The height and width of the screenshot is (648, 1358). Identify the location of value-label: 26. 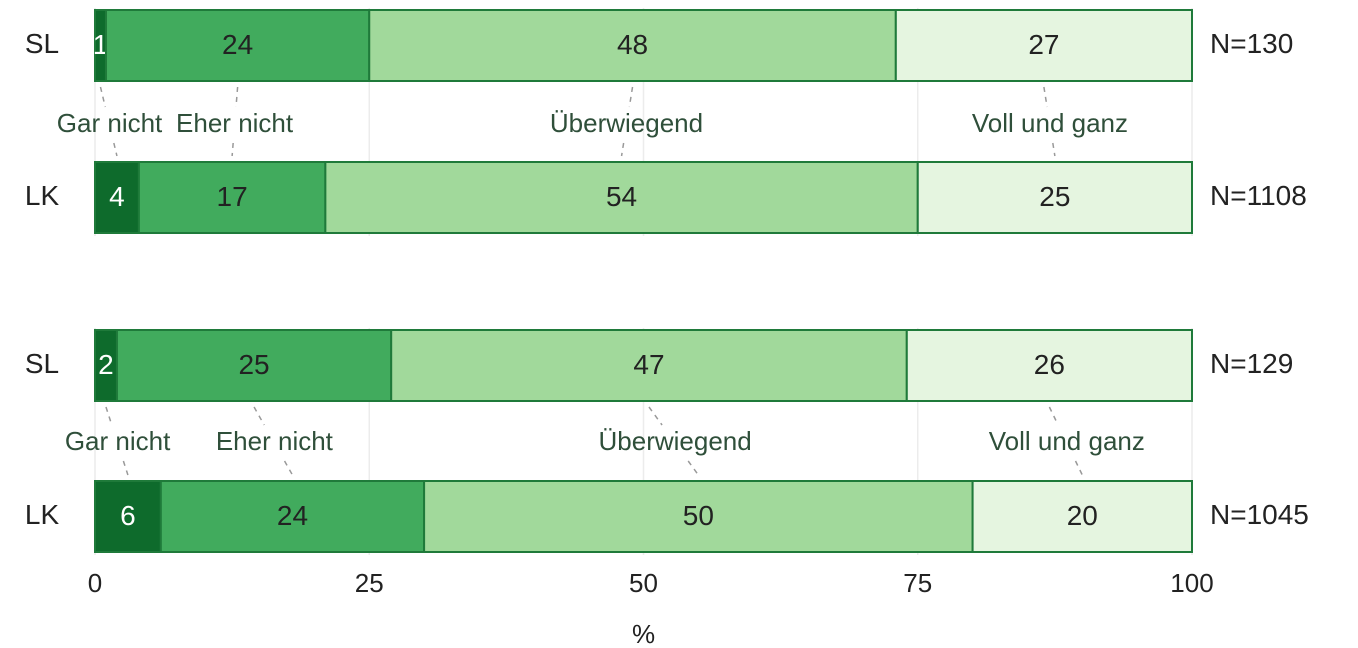
(1049, 364).